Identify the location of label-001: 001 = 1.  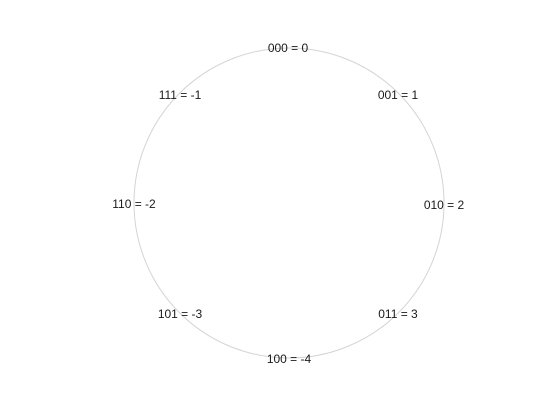
(398, 95).